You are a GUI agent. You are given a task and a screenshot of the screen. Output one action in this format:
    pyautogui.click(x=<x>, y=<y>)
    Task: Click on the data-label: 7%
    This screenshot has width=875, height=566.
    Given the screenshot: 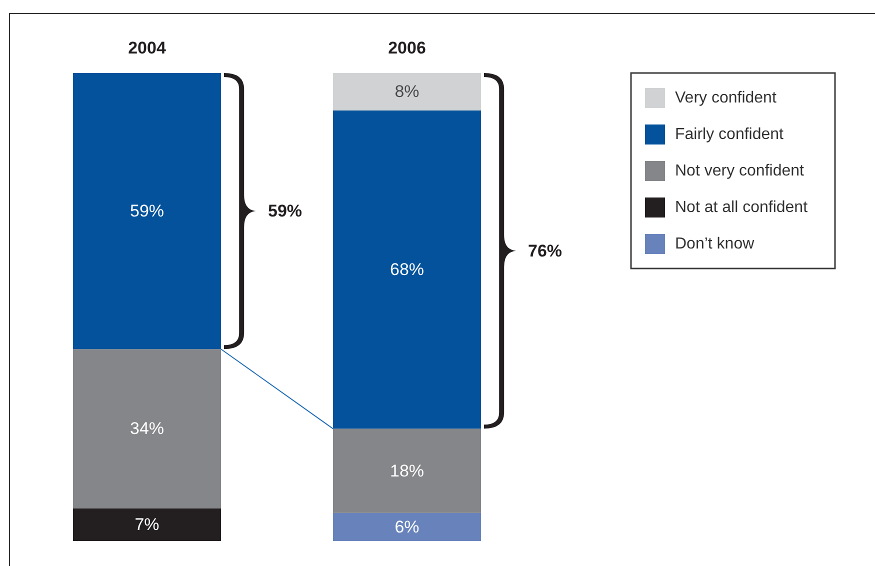 What is the action you would take?
    pyautogui.click(x=147, y=524)
    